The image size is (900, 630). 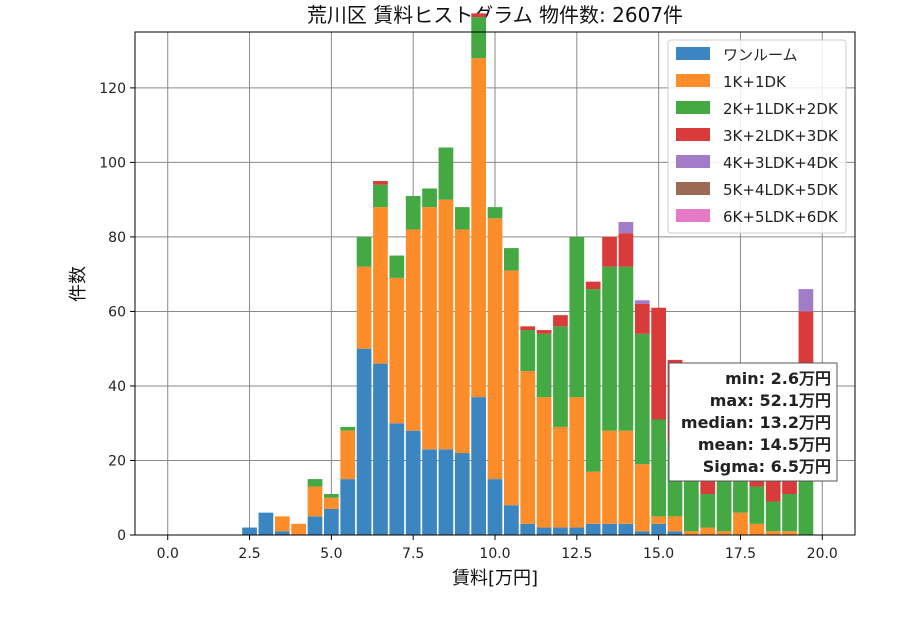 I want to click on y-tick-label: 80, so click(x=117, y=238).